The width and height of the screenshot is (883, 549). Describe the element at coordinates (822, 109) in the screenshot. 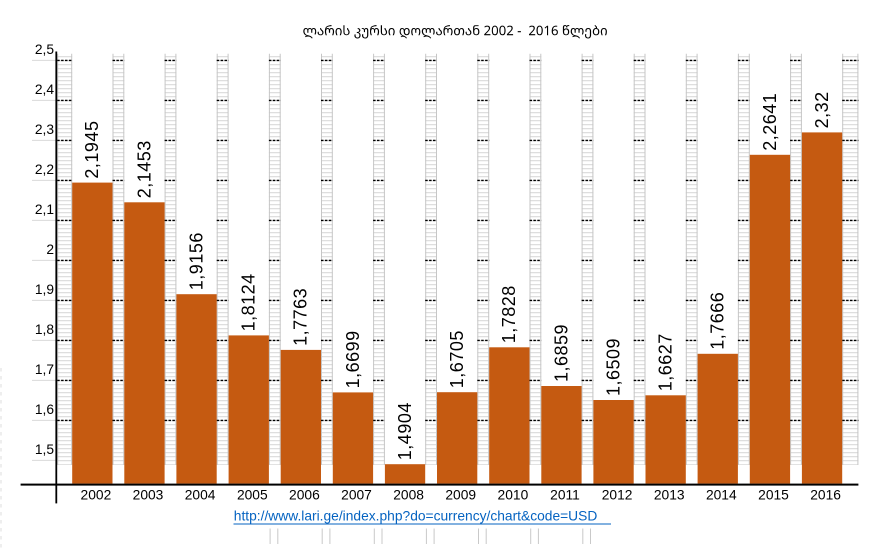

I see `svg-text: 2,32` at that location.